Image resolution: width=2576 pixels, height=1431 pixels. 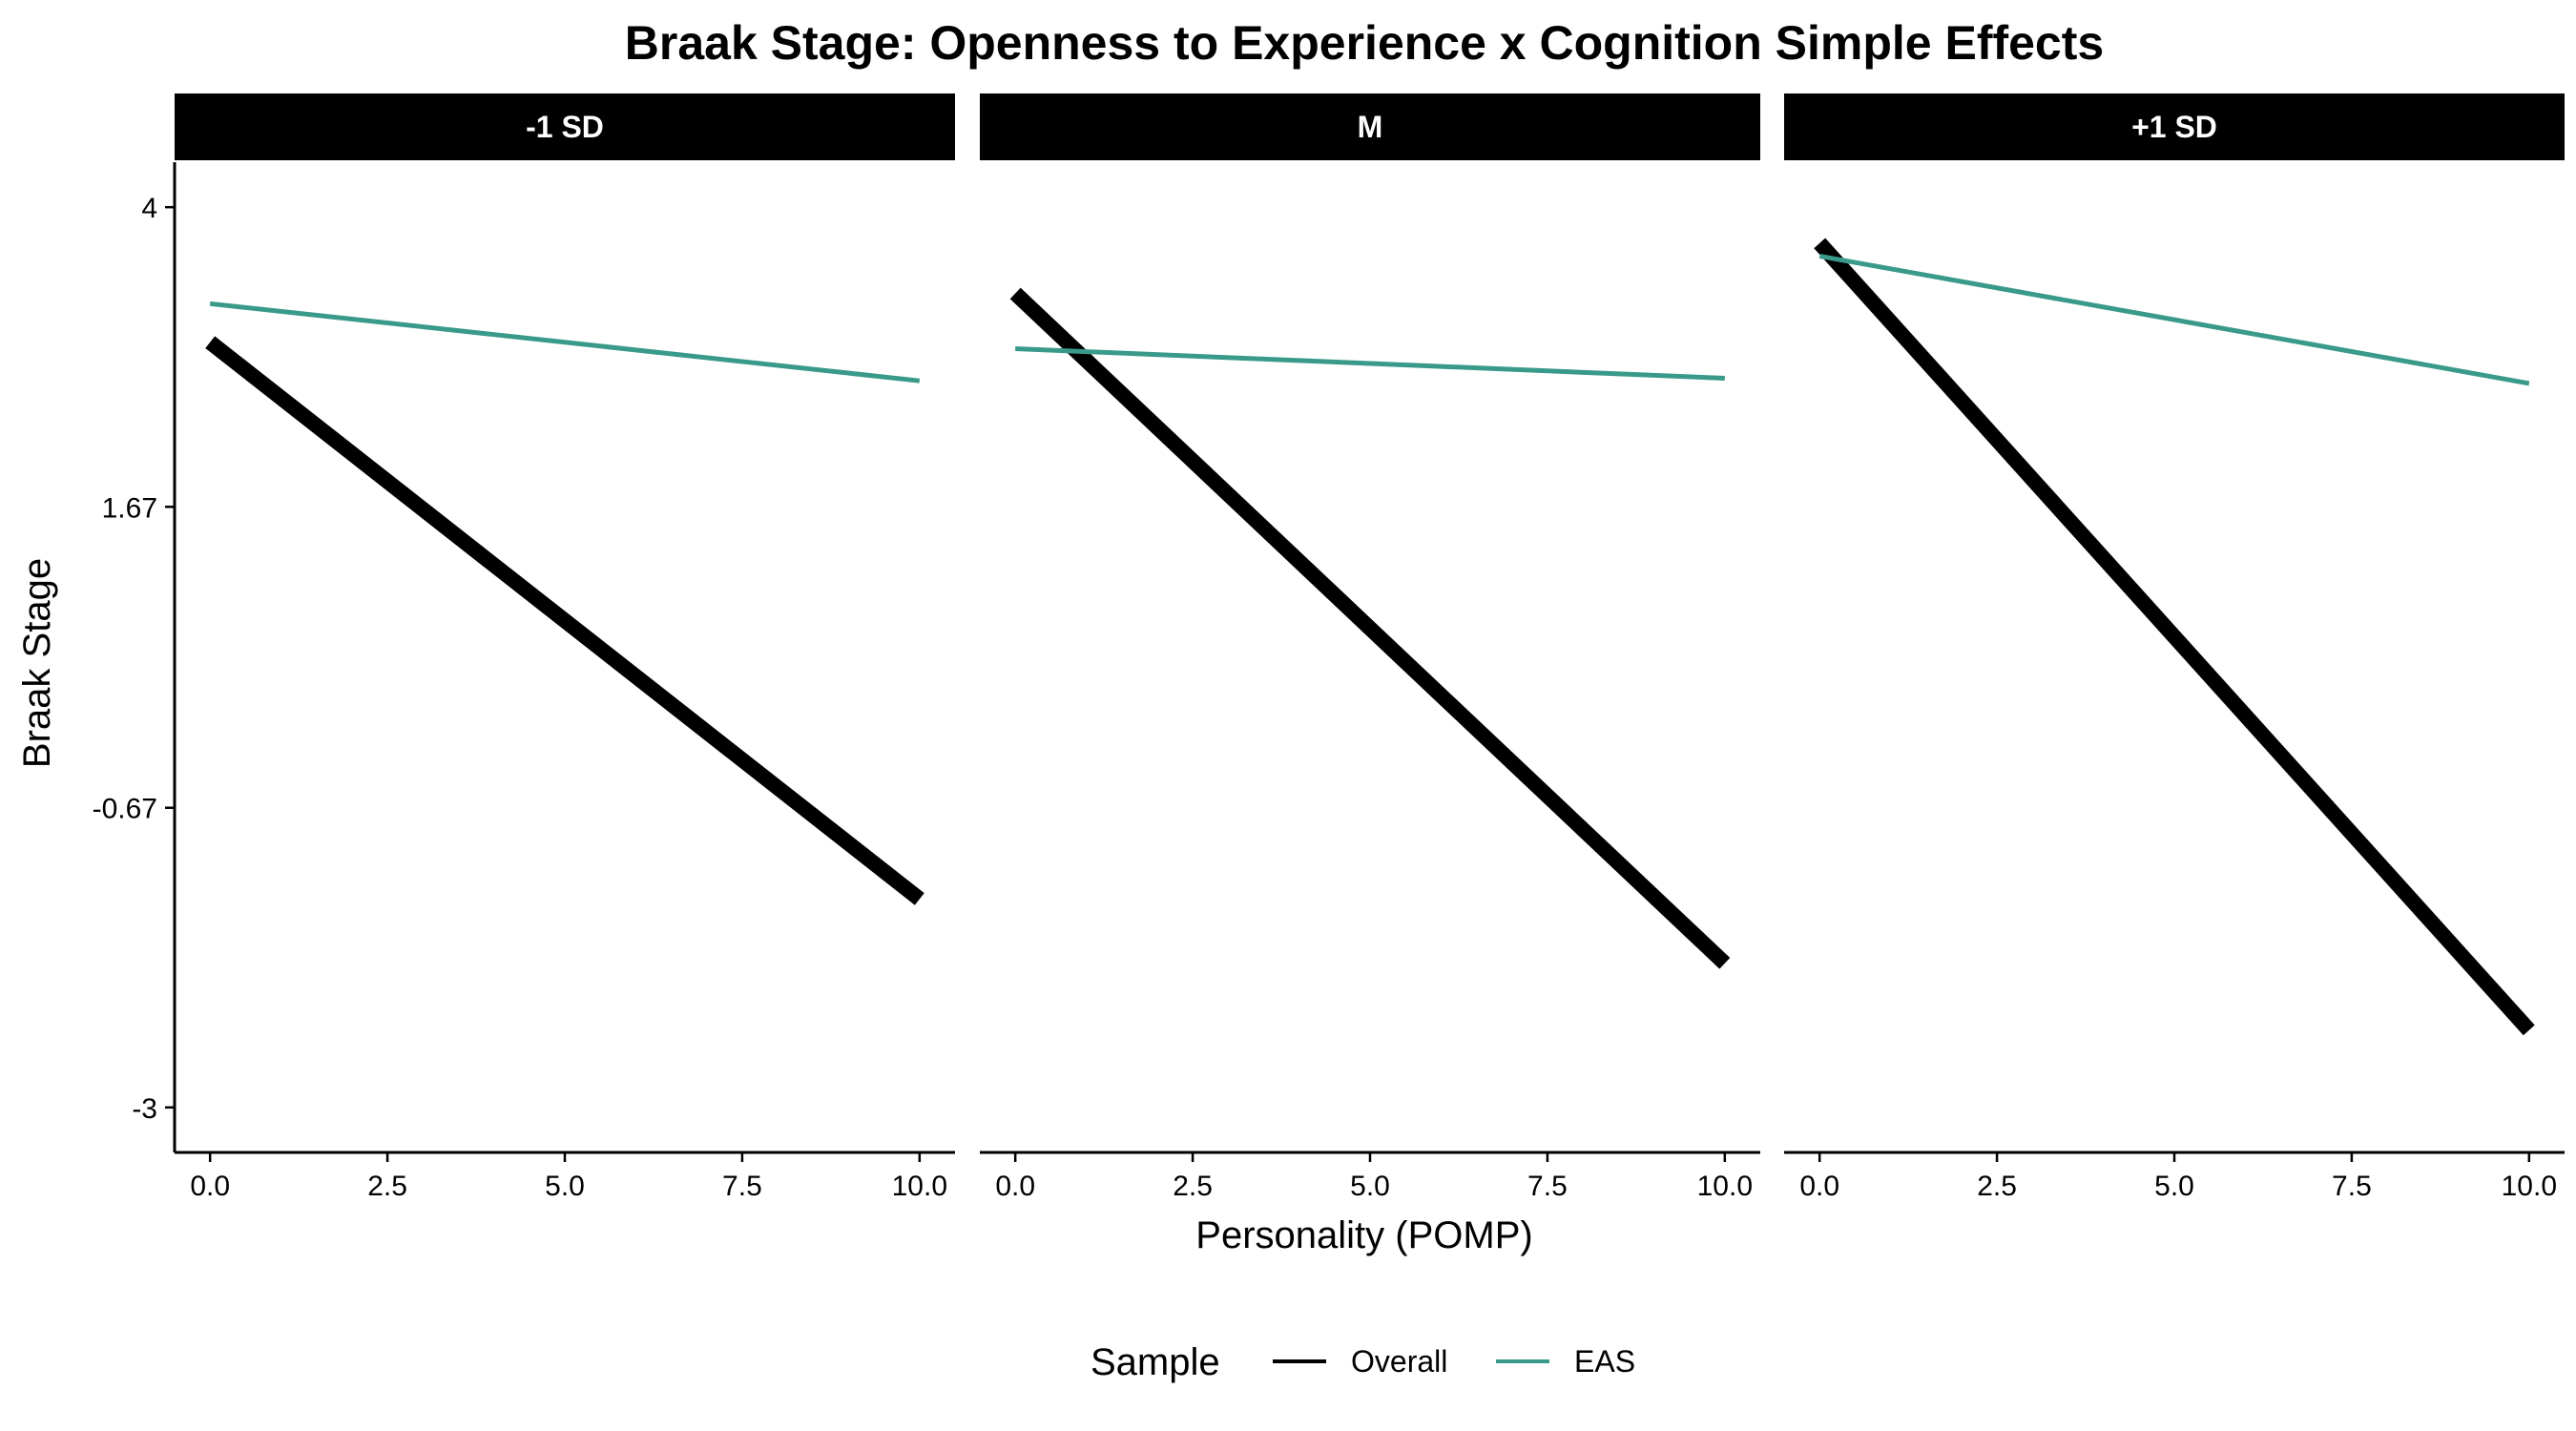 What do you see at coordinates (1363, 1235) in the screenshot?
I see `x-axis-title: Personality (POMP)` at bounding box center [1363, 1235].